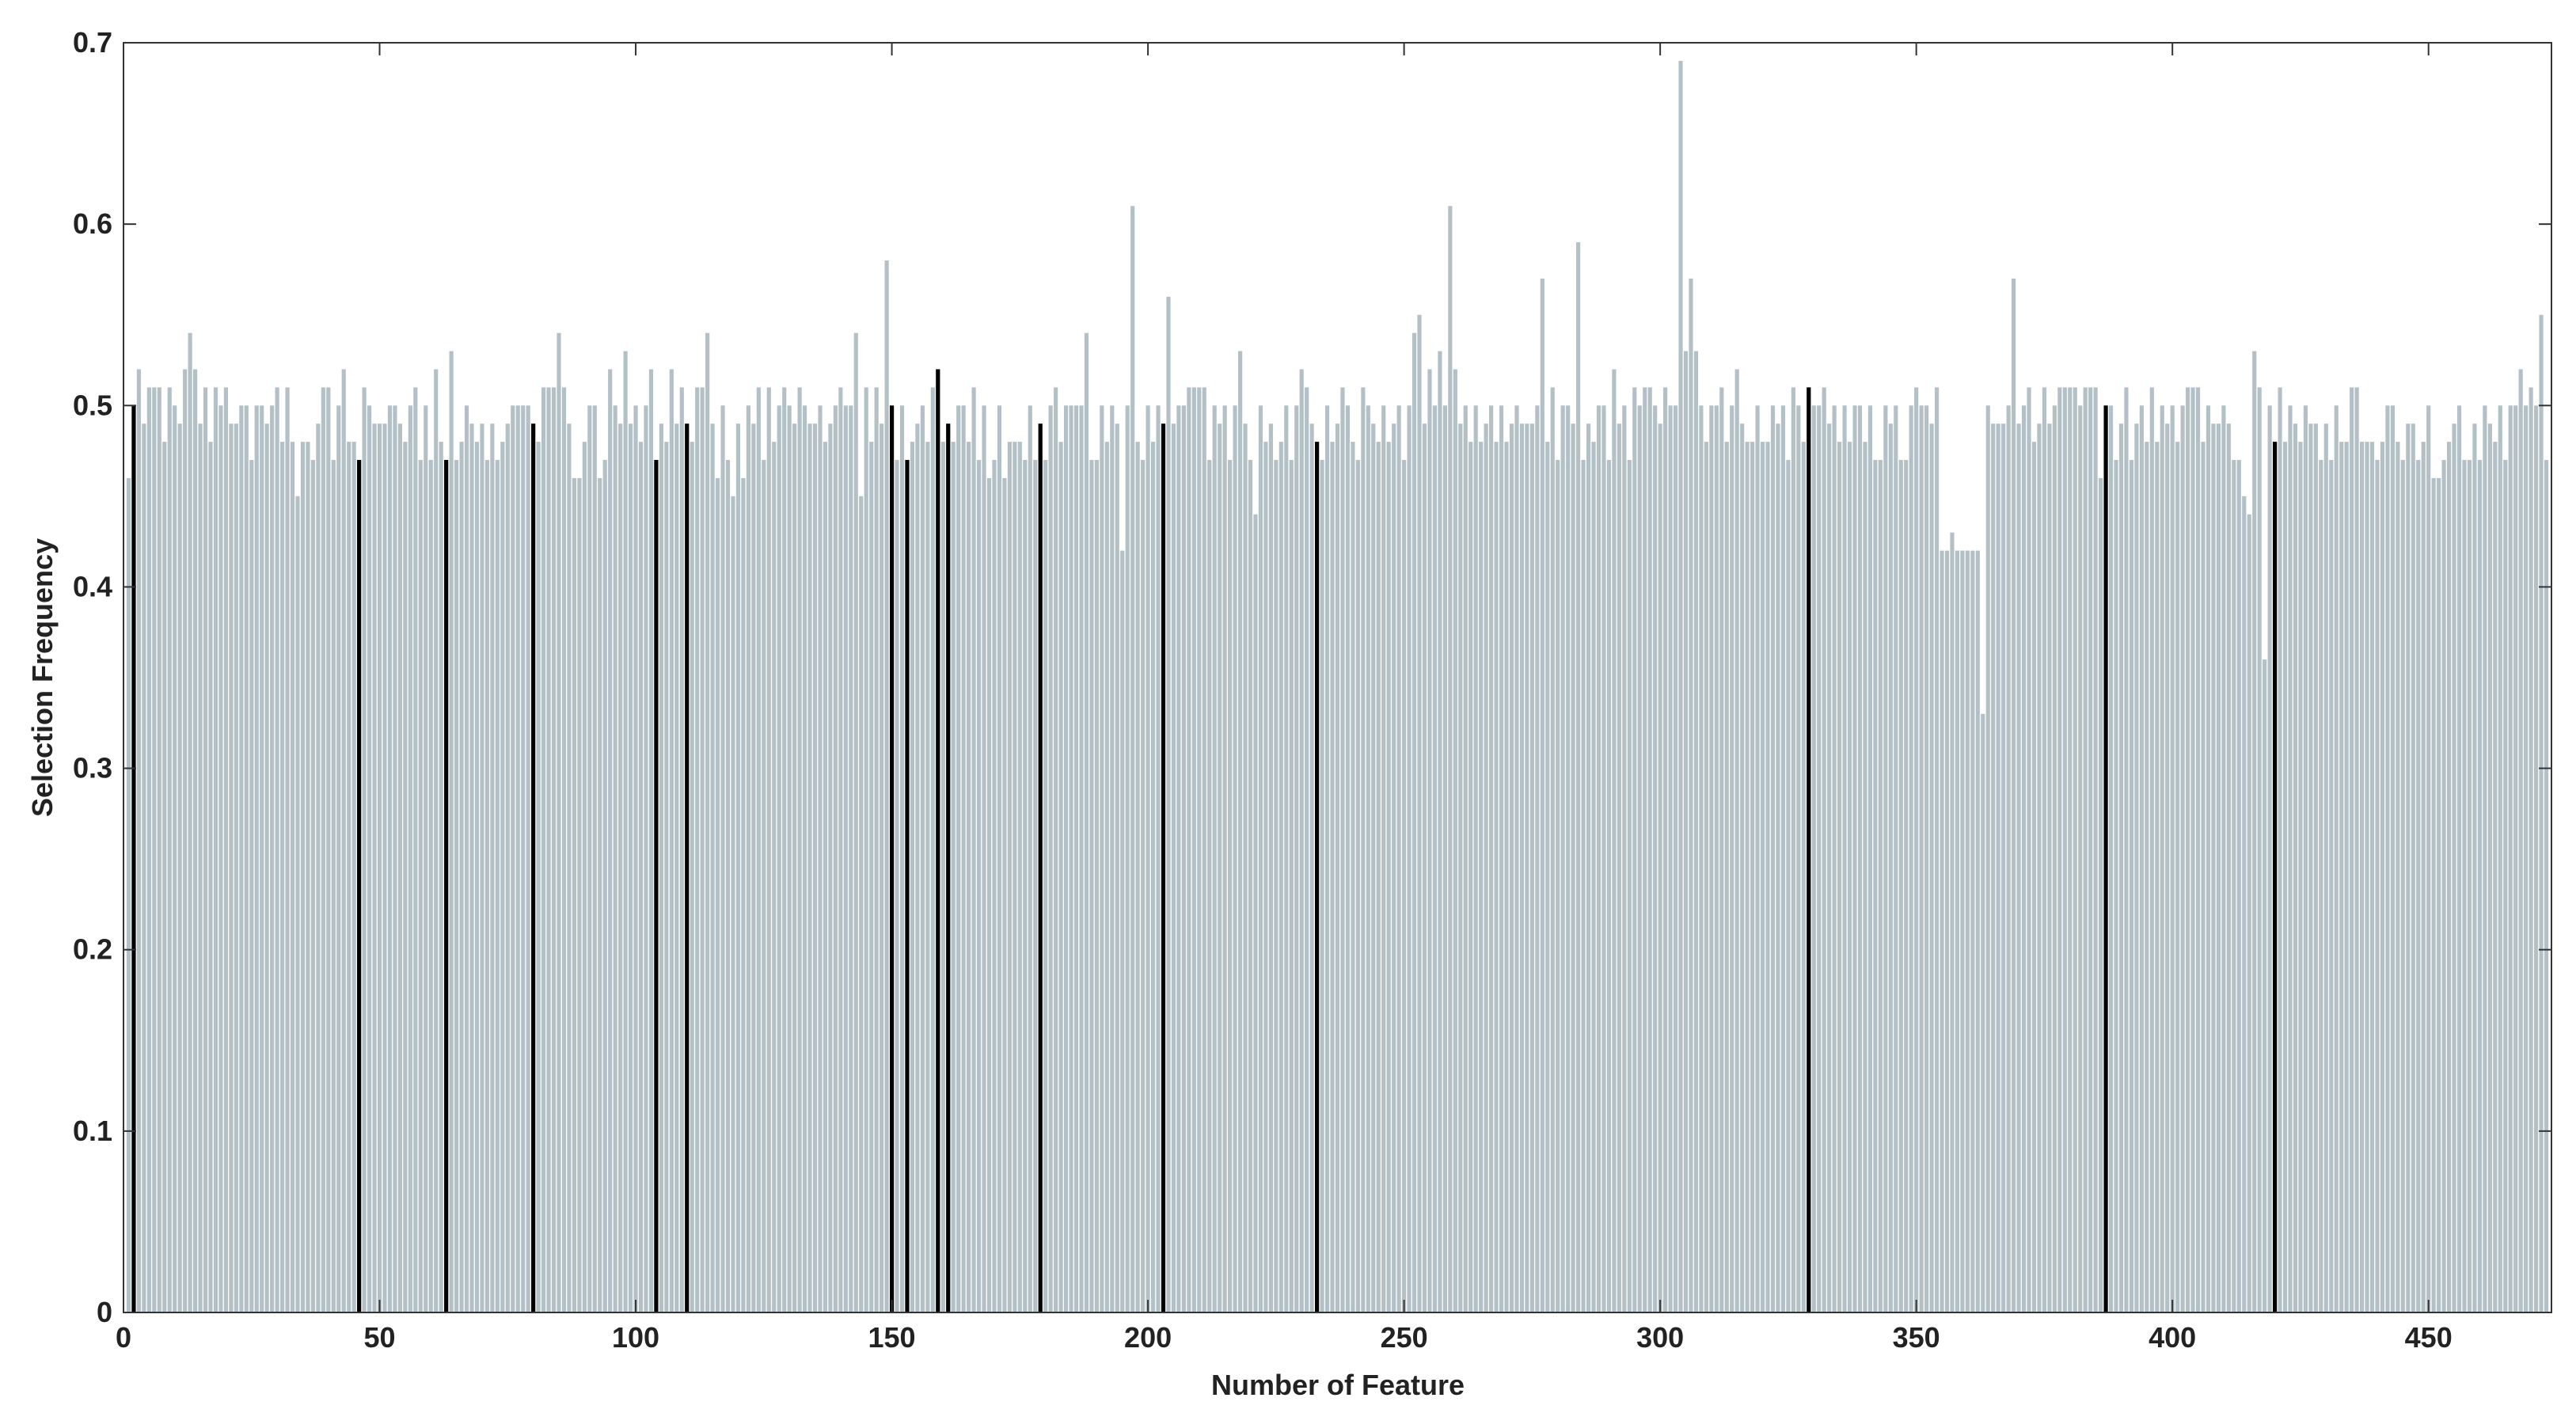  What do you see at coordinates (124, 1337) in the screenshot?
I see `x-tick-label: 0` at bounding box center [124, 1337].